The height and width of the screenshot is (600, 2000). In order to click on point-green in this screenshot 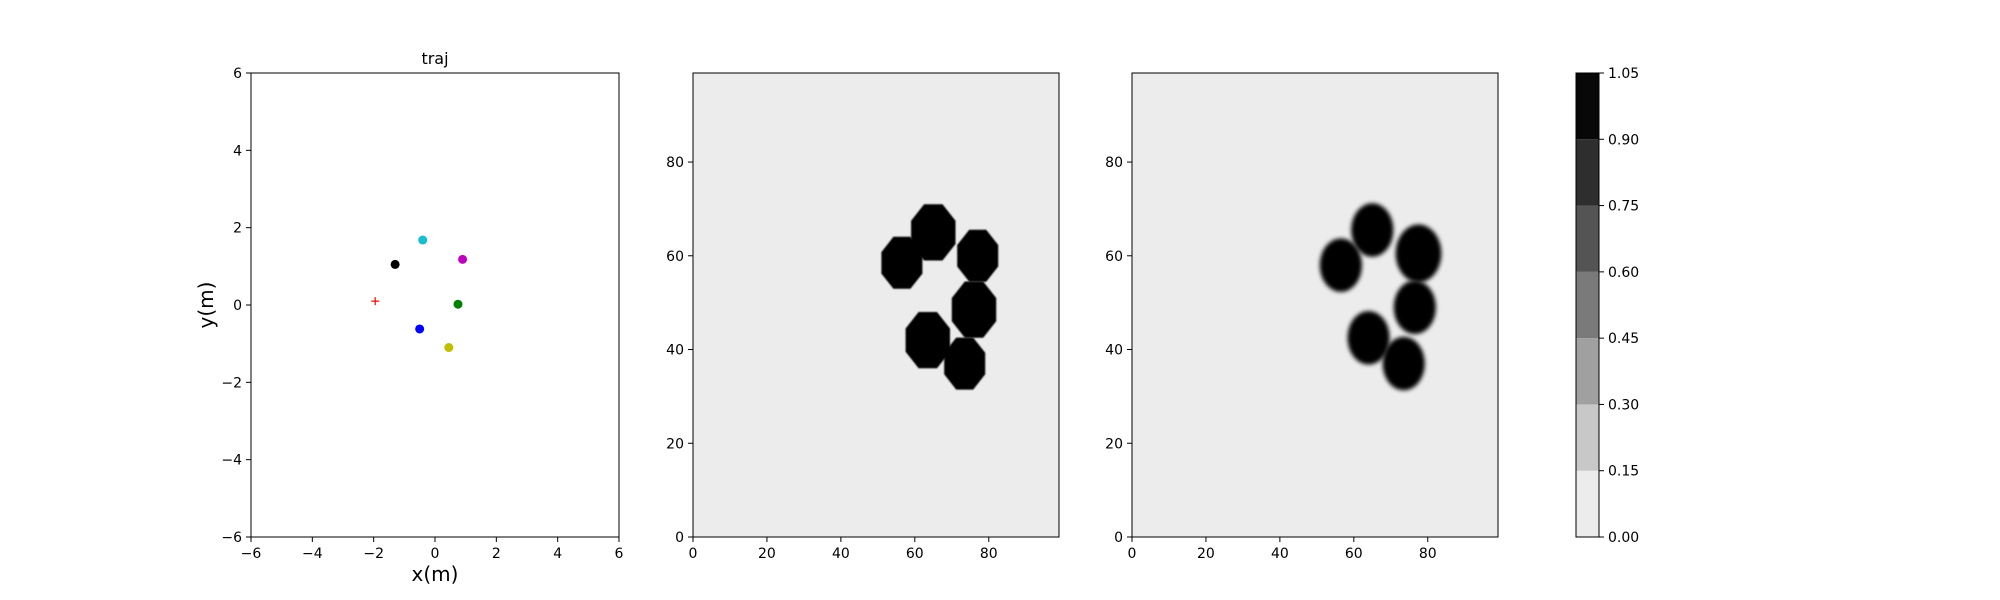, I will do `click(458, 304)`.